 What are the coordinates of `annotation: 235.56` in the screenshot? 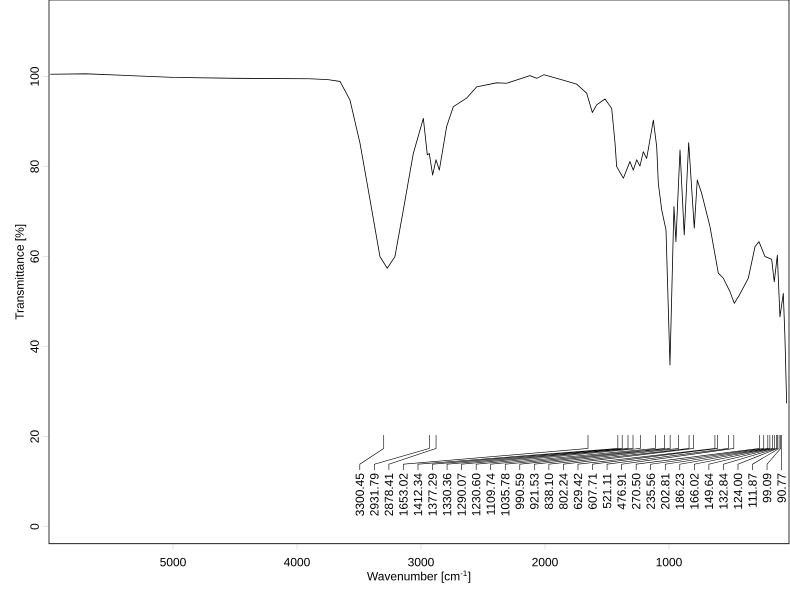 It's located at (650, 492).